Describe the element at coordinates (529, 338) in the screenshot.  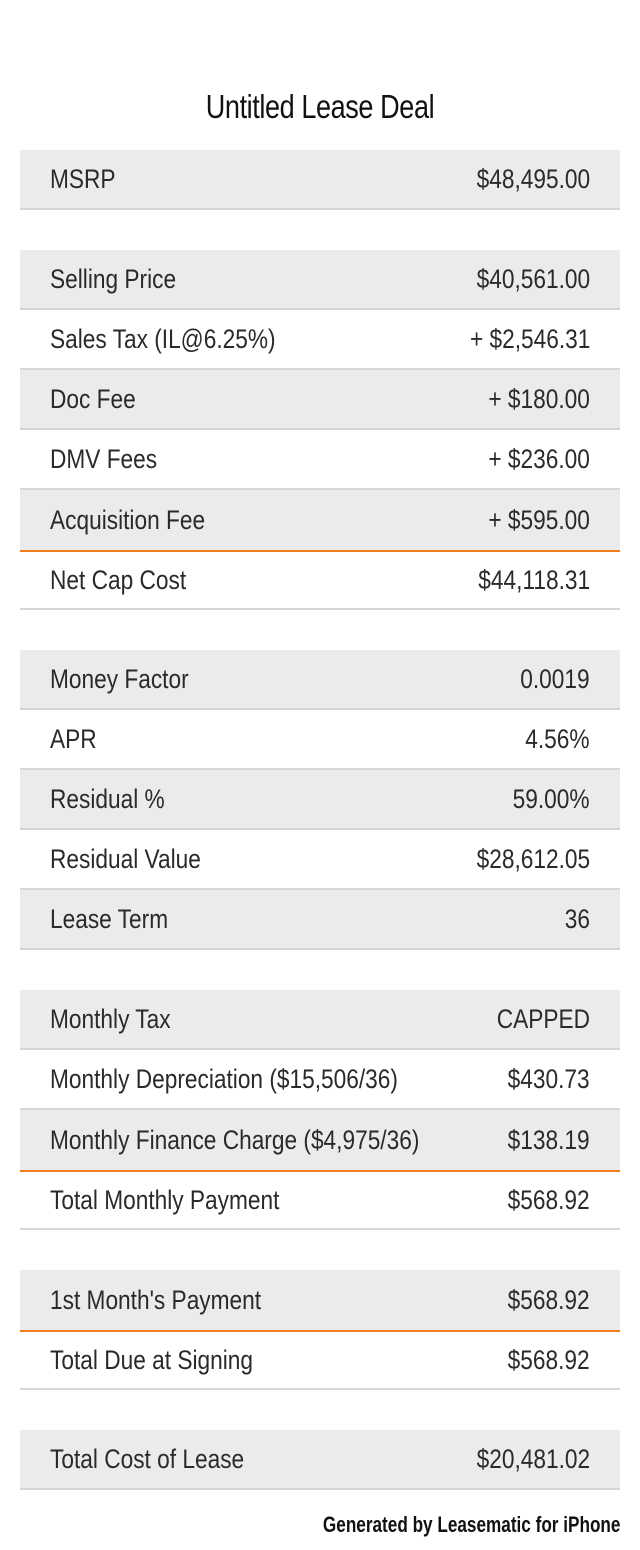
I see `row-value: + $2,546.31` at that location.